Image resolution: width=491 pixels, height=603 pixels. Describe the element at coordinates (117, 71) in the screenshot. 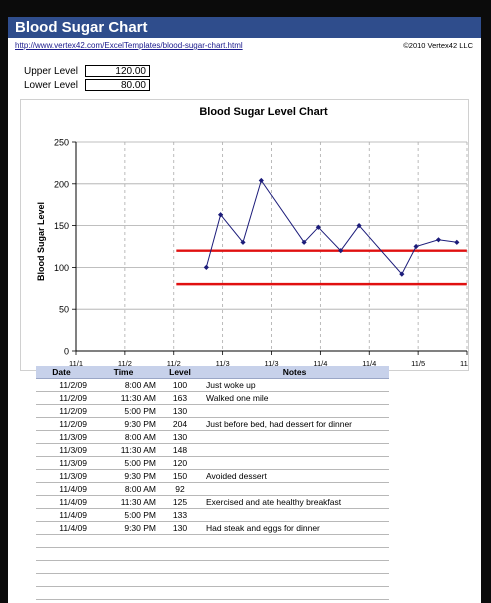

I see `upper-level-cell: 120.00` at that location.